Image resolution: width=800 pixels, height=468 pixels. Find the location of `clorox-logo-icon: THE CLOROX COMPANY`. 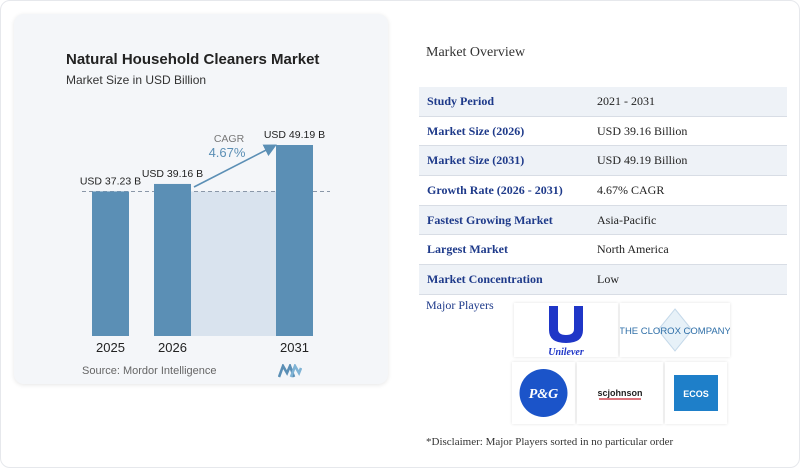

clorox-logo-icon: THE CLOROX COMPANY is located at coordinates (675, 330).